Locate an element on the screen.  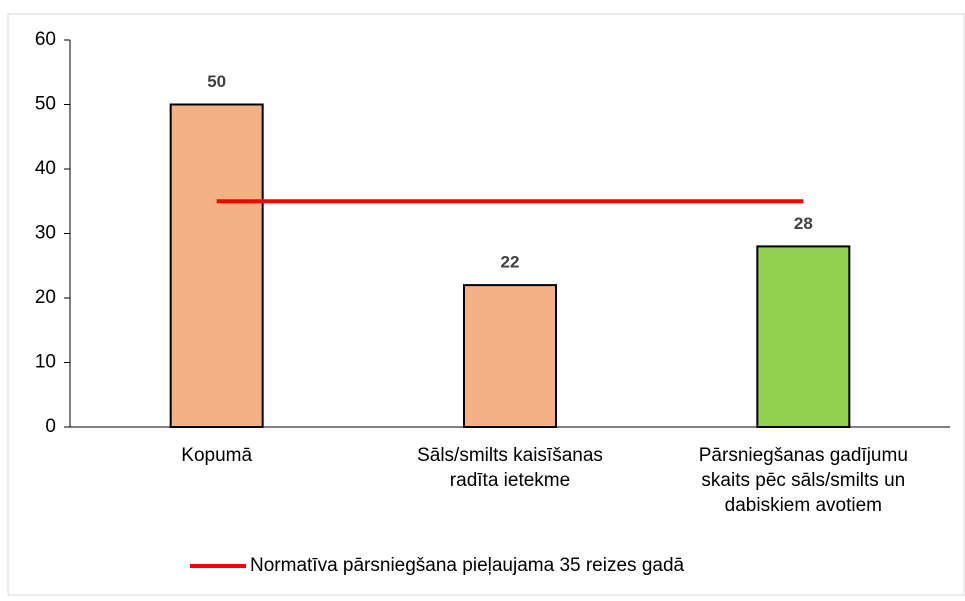
y-tick-label: 30 is located at coordinates (45, 233).